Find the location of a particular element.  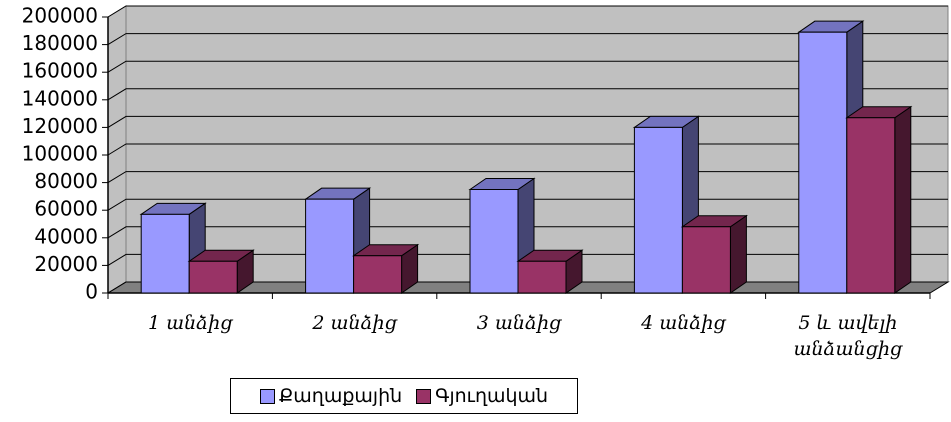

legend-item: Գյուղական is located at coordinates (482, 396).